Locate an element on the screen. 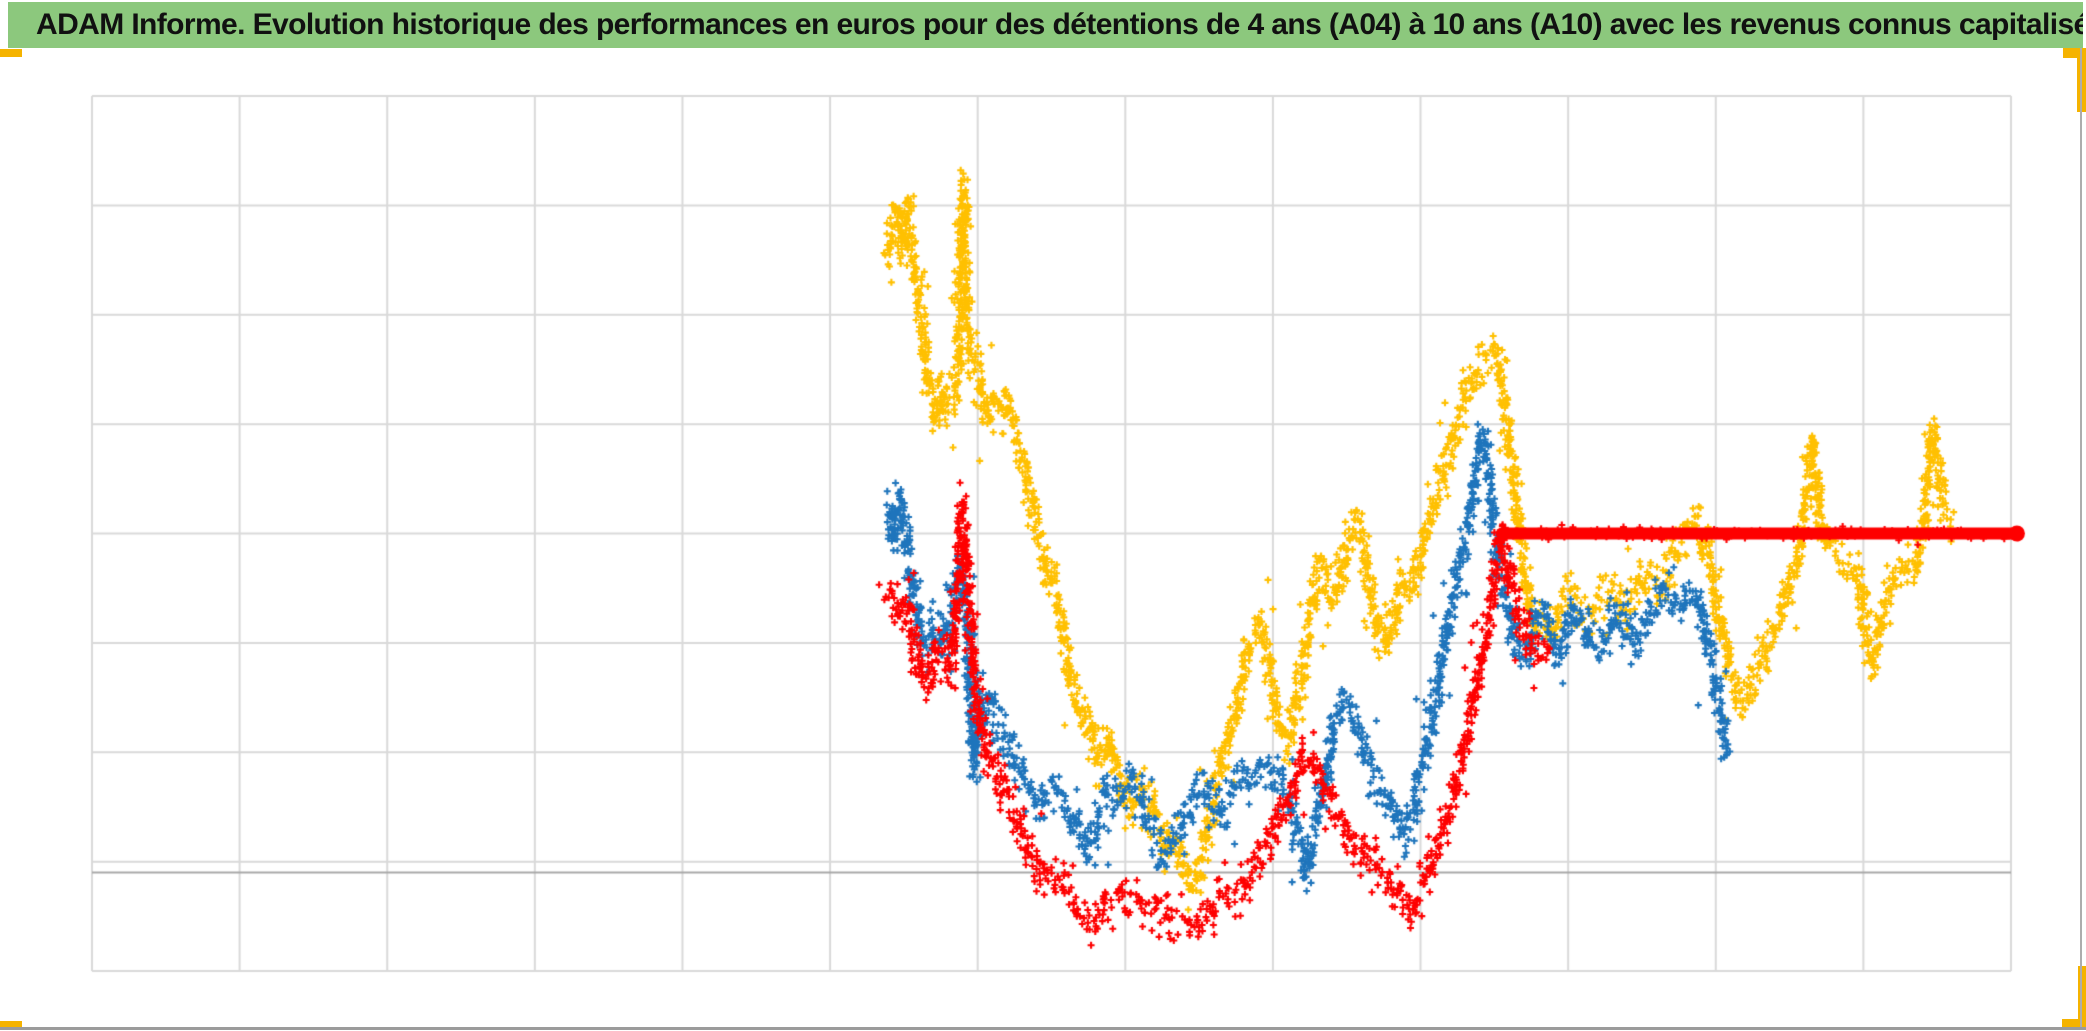  bottom-edge-line is located at coordinates (1043, 1028).